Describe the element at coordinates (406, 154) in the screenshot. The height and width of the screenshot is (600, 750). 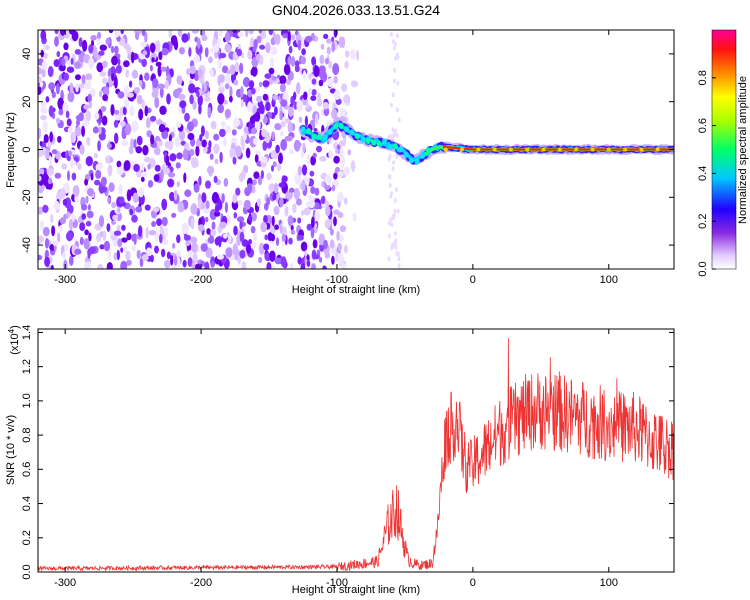
I see `ridge-blob` at that location.